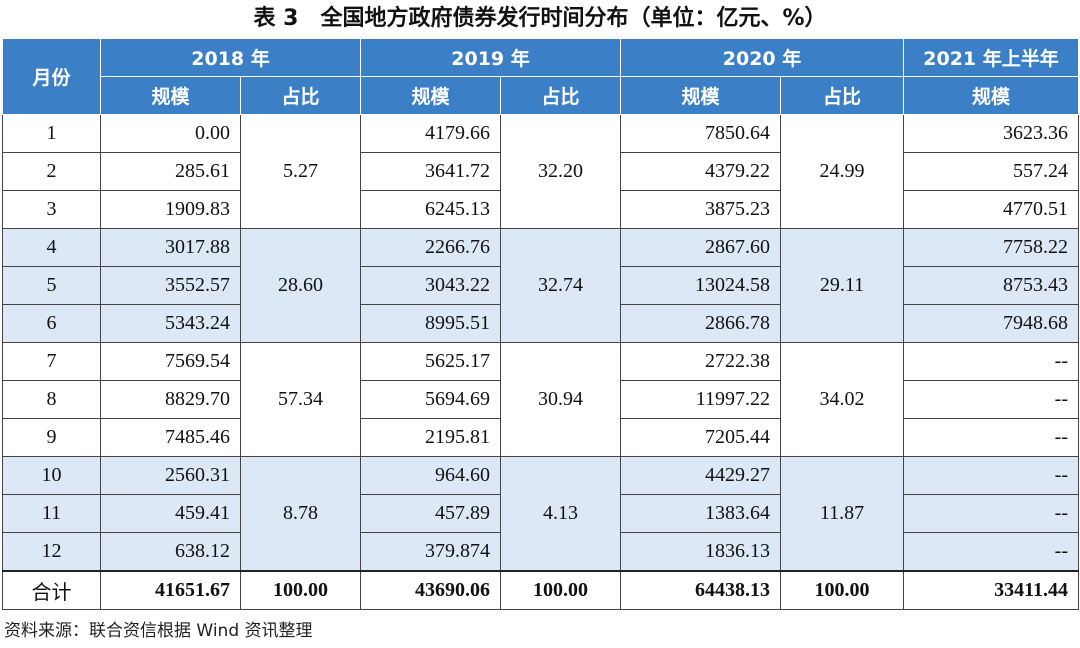  What do you see at coordinates (51, 590) in the screenshot?
I see `total-cell: 合计` at bounding box center [51, 590].